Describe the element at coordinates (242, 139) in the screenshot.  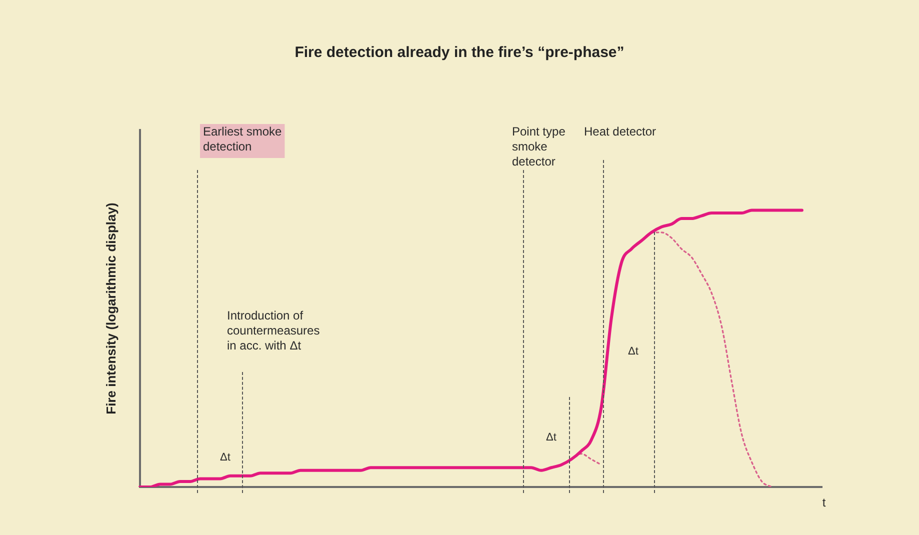
I see `text: Earliest smoke detection` at that location.